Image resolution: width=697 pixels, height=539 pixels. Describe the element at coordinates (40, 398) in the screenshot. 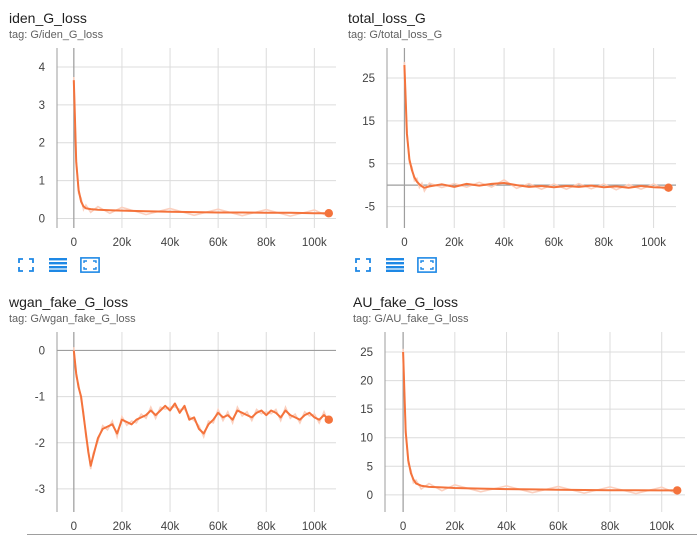

I see `y-tick-label: -1` at that location.